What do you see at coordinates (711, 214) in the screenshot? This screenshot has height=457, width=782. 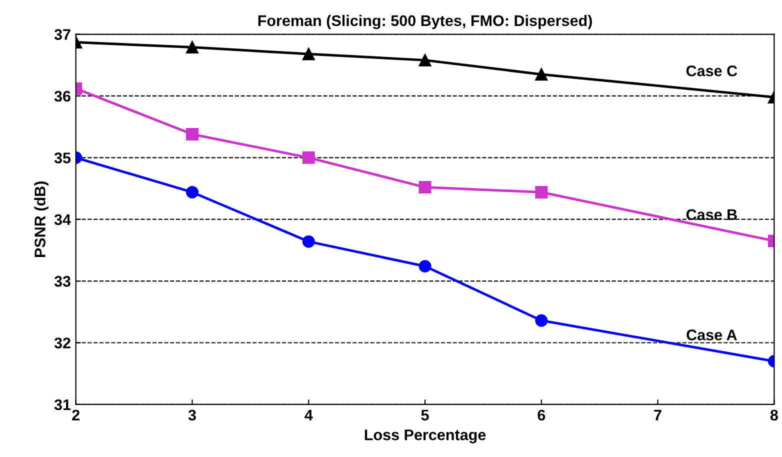 I see `series-label: Case B` at bounding box center [711, 214].